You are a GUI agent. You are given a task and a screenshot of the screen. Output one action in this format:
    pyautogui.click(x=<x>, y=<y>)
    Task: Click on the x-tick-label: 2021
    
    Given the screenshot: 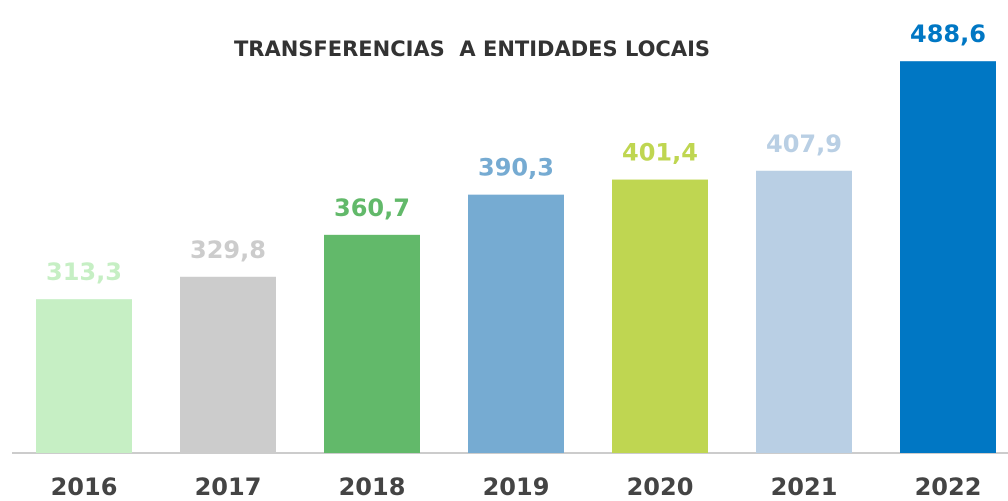 What is the action you would take?
    pyautogui.click(x=804, y=487)
    